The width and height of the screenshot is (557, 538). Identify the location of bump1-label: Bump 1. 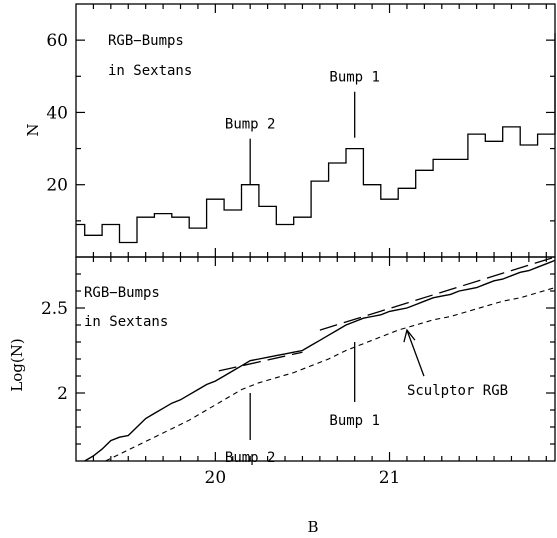
(354, 421).